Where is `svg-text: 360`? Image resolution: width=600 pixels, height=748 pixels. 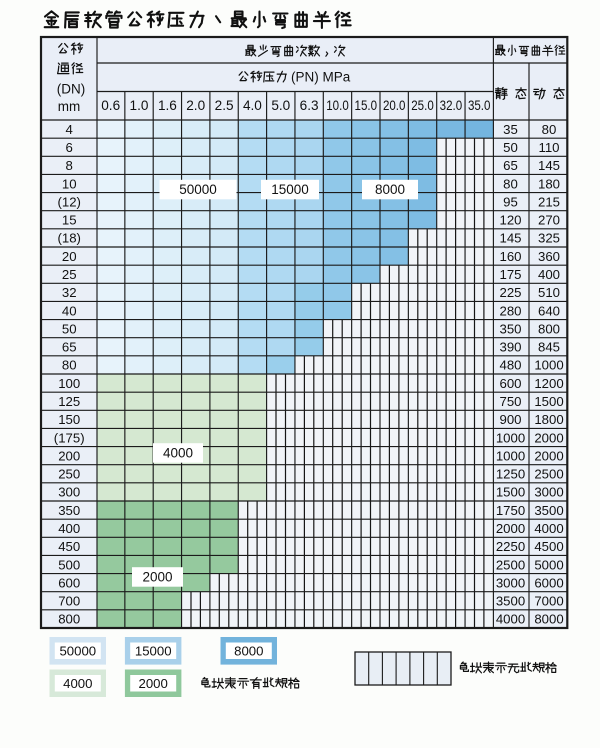
svg-text: 360 is located at coordinates (549, 256).